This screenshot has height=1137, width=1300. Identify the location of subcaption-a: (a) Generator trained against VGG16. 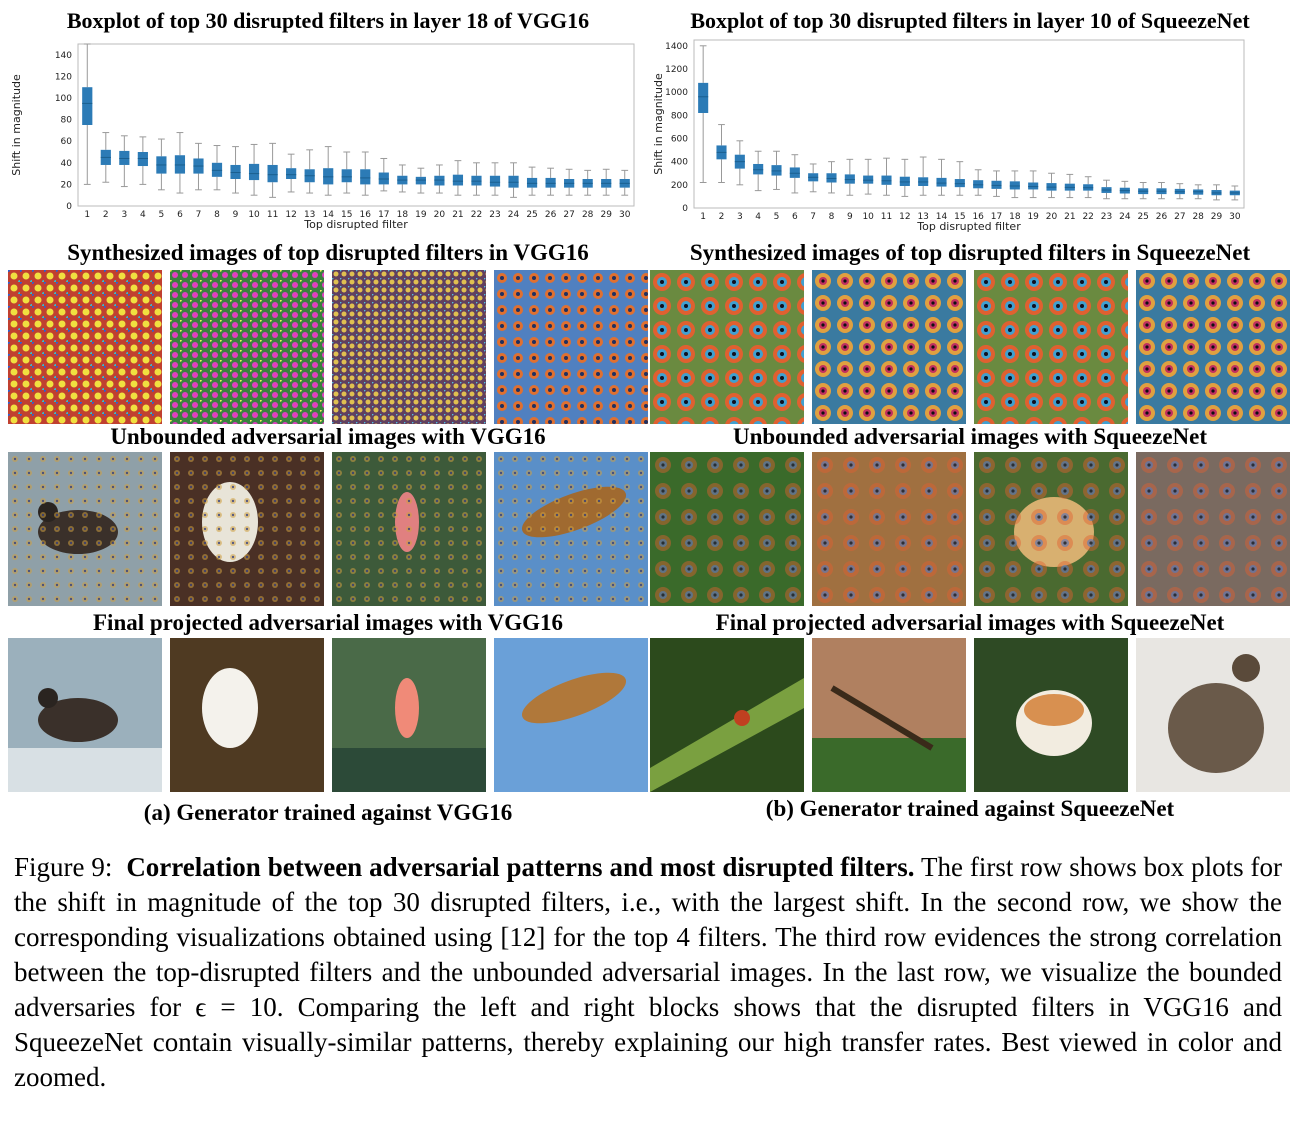
(328, 812).